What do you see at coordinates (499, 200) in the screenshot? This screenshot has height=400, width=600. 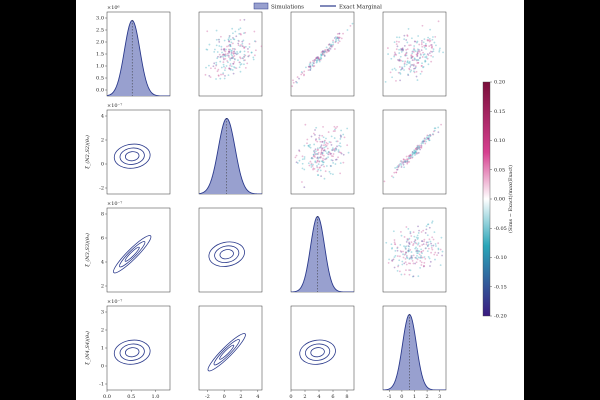 I see `colorbar-tick-label: 0.00` at bounding box center [499, 200].